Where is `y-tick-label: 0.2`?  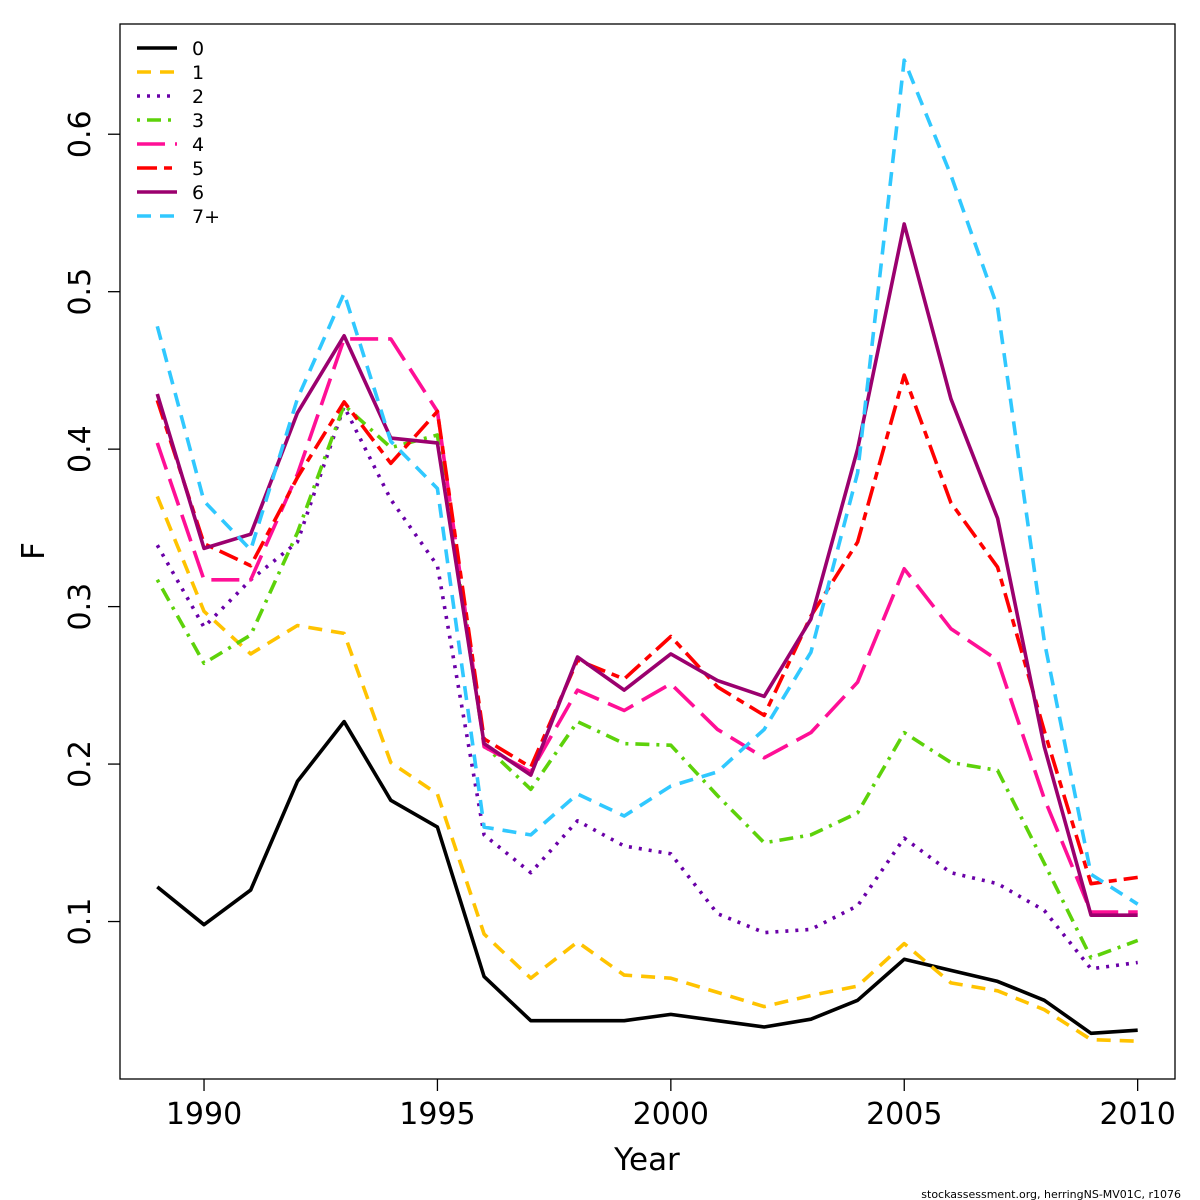
y-tick-label: 0.2 is located at coordinates (80, 764).